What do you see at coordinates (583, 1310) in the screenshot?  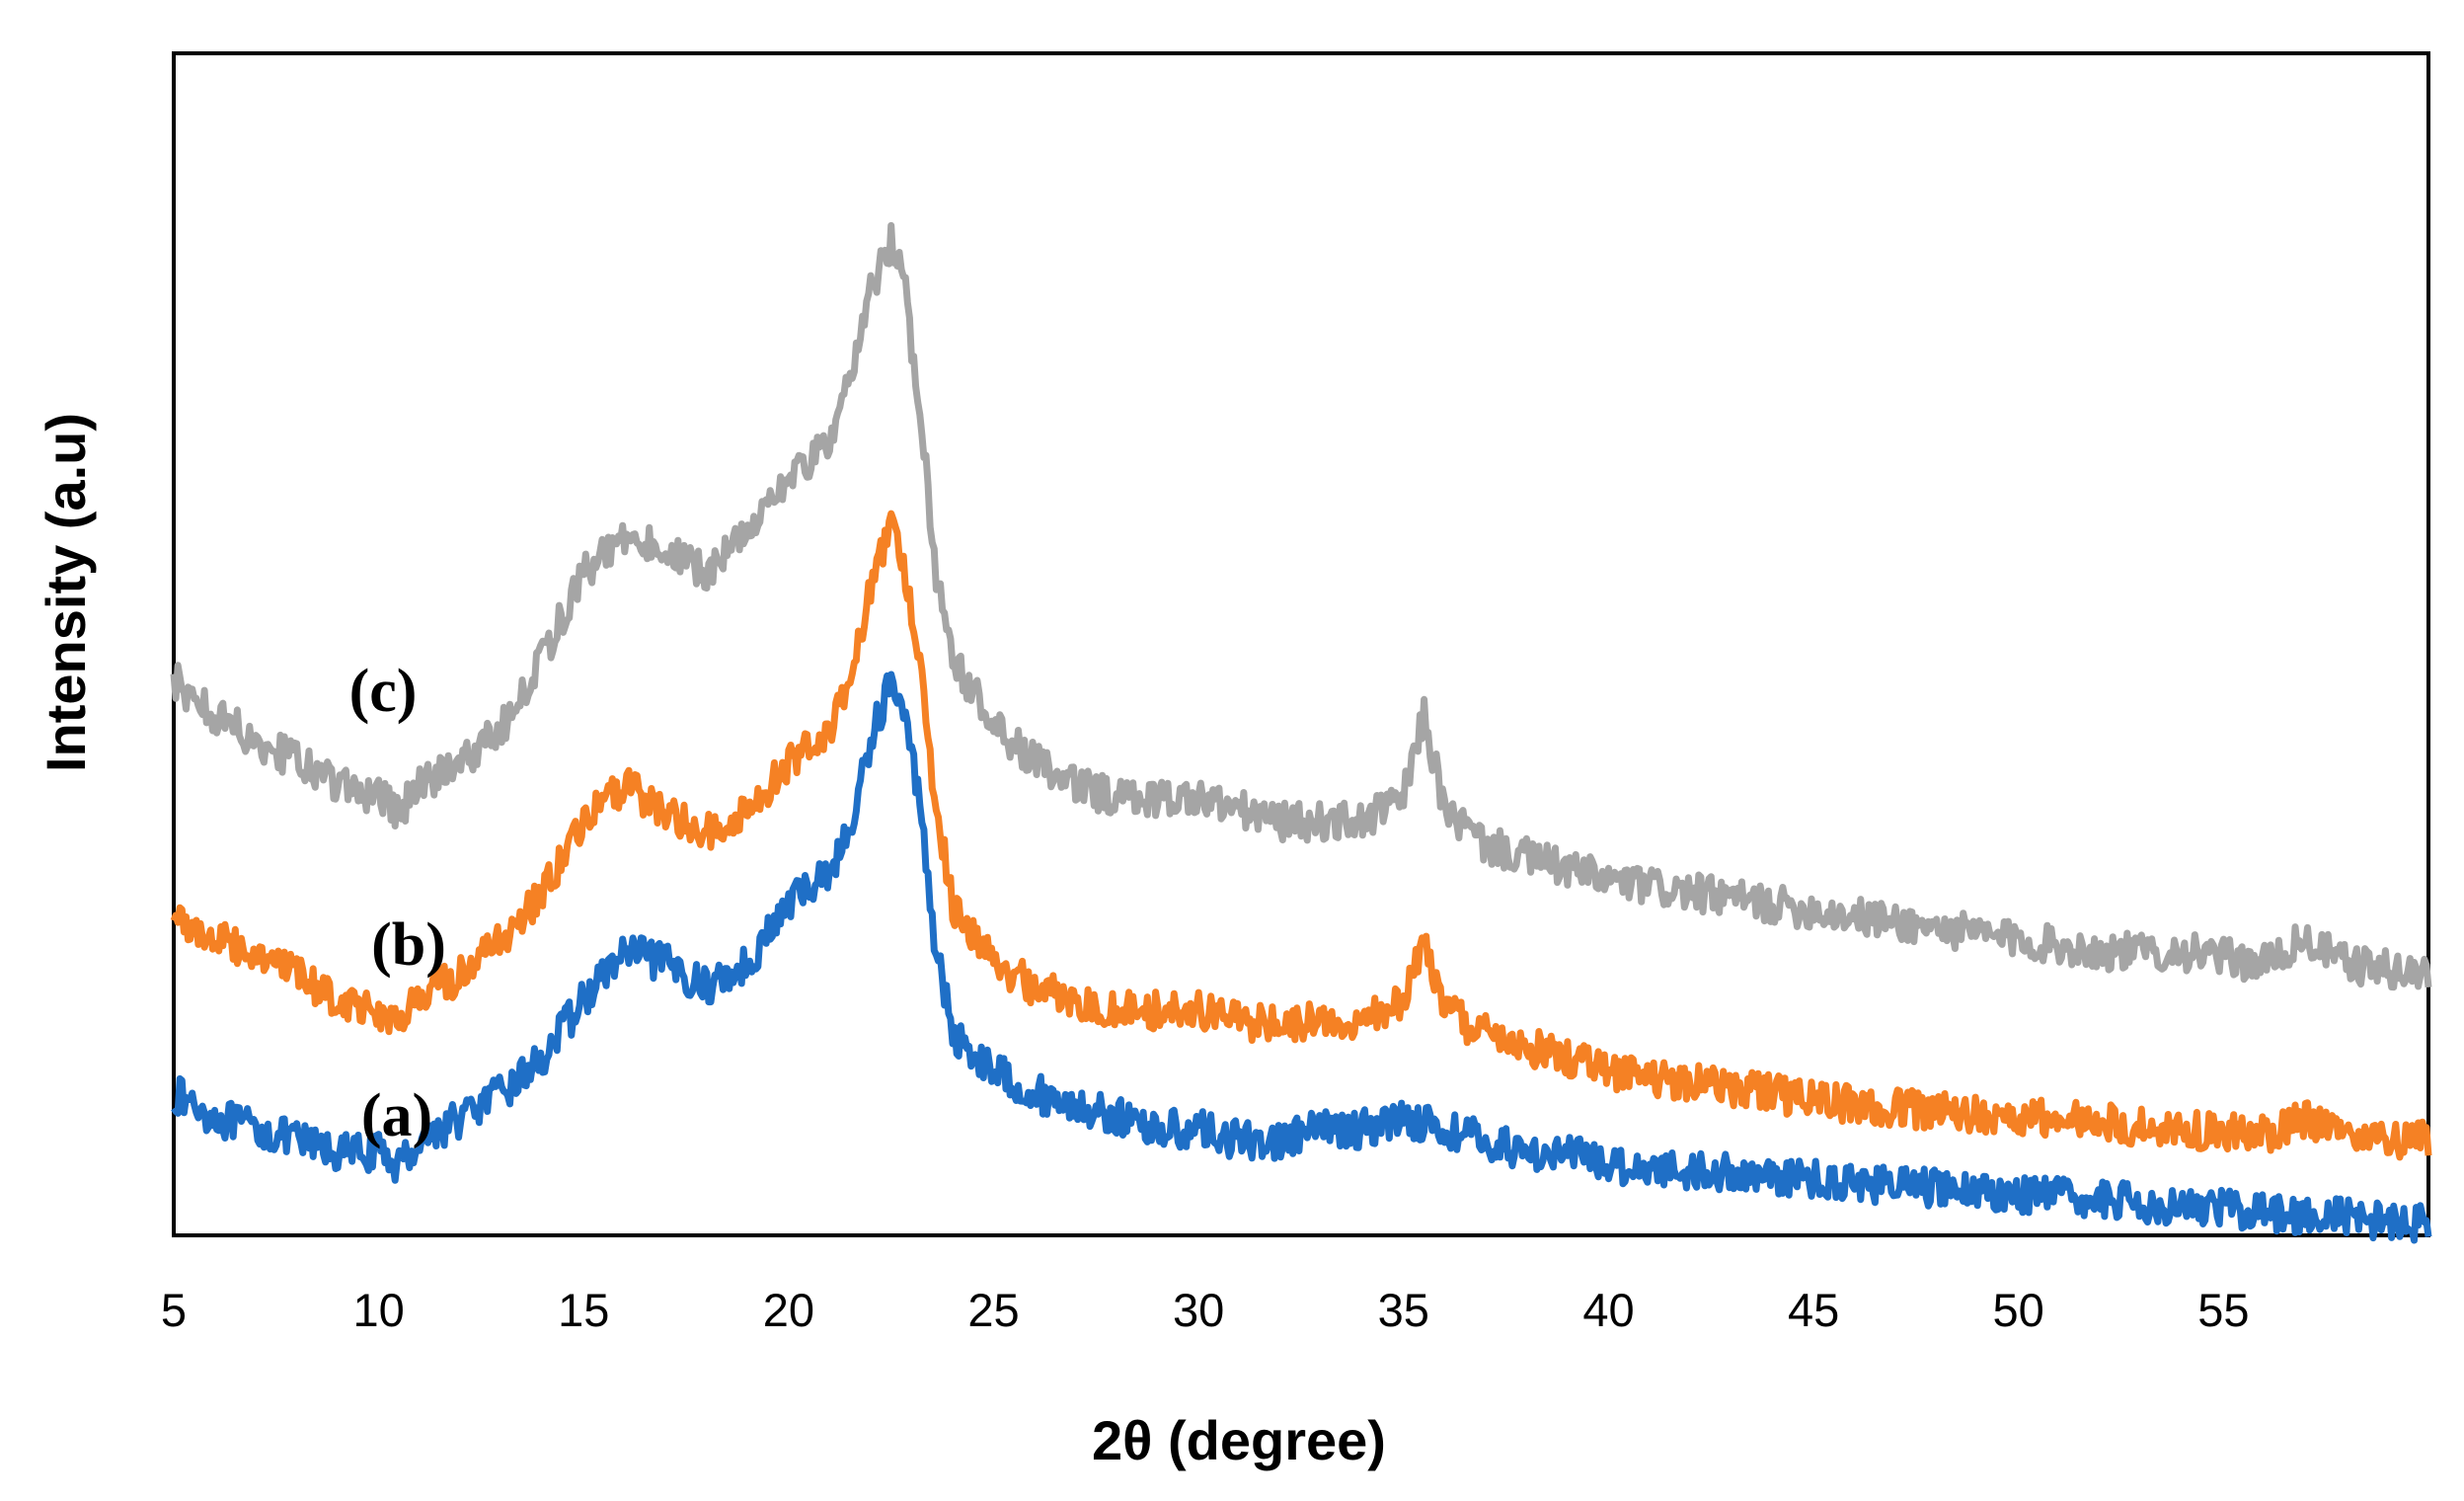 I see `x-tick-label: 15` at bounding box center [583, 1310].